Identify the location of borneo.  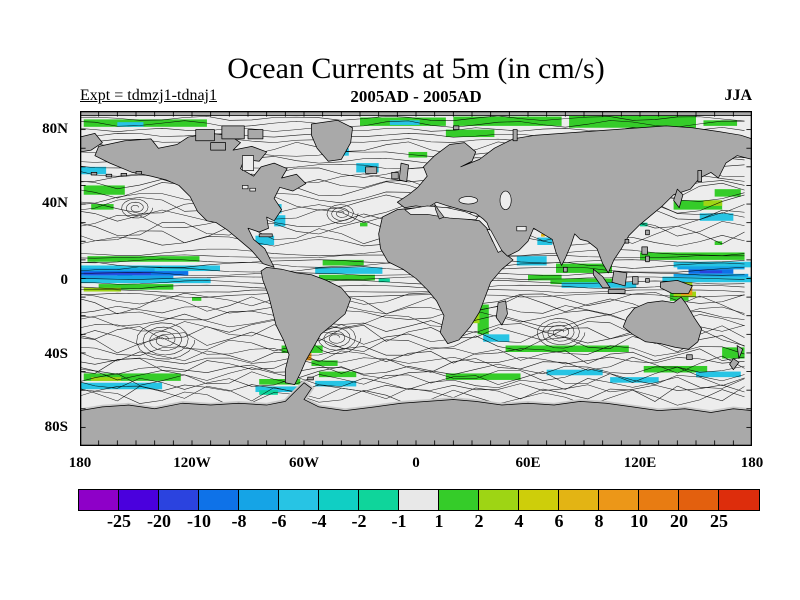
(619, 278).